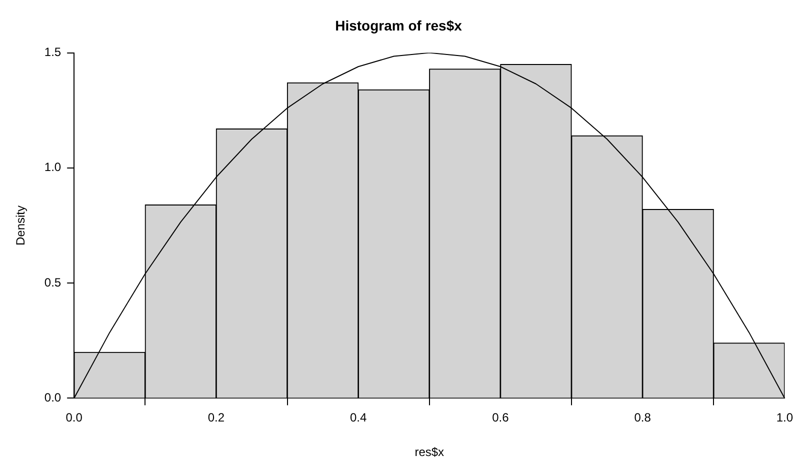 This screenshot has width=799, height=468. What do you see at coordinates (358, 417) in the screenshot?
I see `x-tick-label: 0.4` at bounding box center [358, 417].